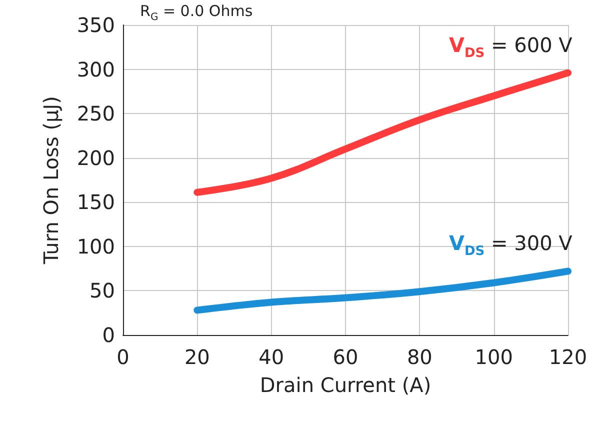 Image resolution: width=593 pixels, height=424 pixels. What do you see at coordinates (510, 245) in the screenshot?
I see `series-label: V$_{DS}$ = 300 V` at bounding box center [510, 245].